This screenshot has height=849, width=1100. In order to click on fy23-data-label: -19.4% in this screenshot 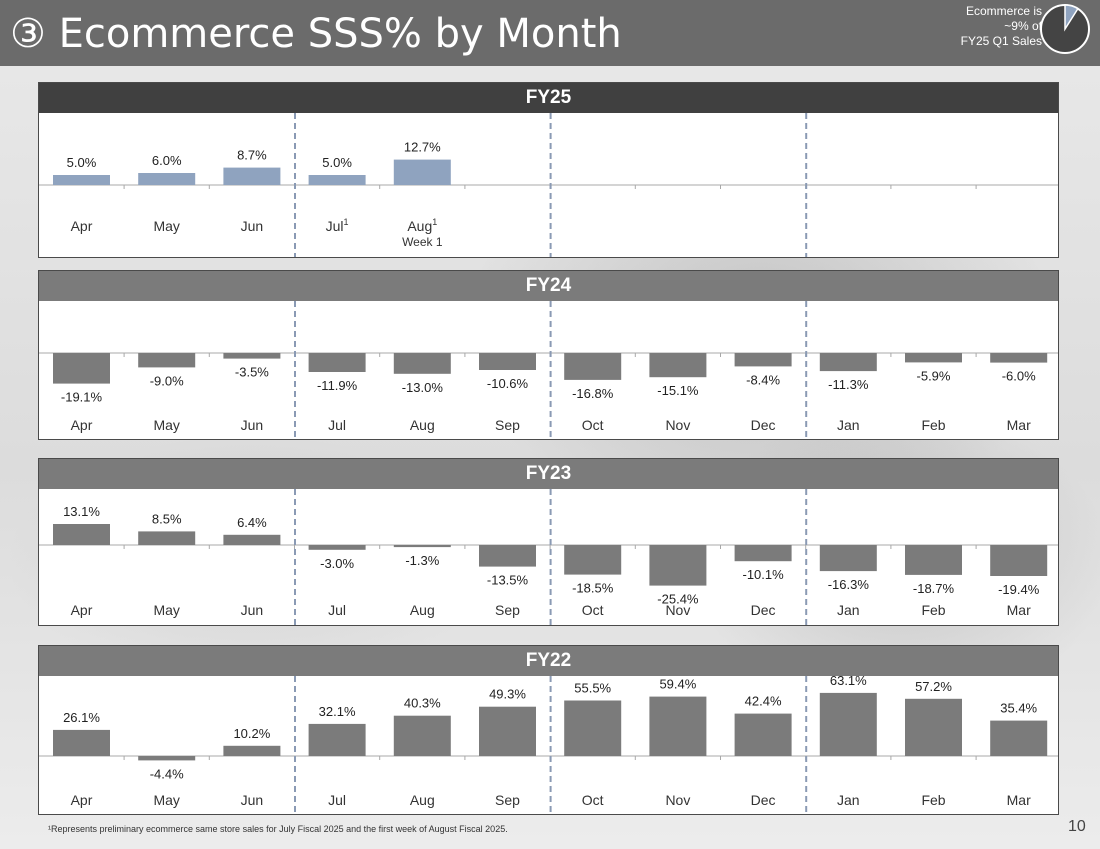, I will do `click(1019, 589)`.